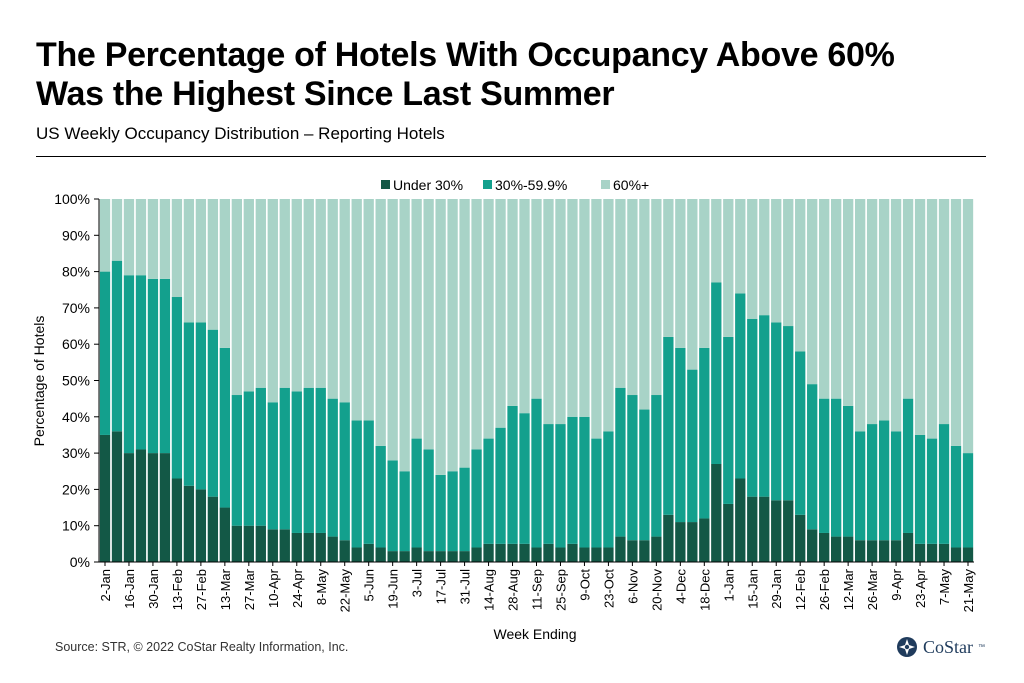 Image resolution: width=1024 pixels, height=683 pixels. What do you see at coordinates (982, 647) in the screenshot?
I see `logo-trademark: ™` at bounding box center [982, 647].